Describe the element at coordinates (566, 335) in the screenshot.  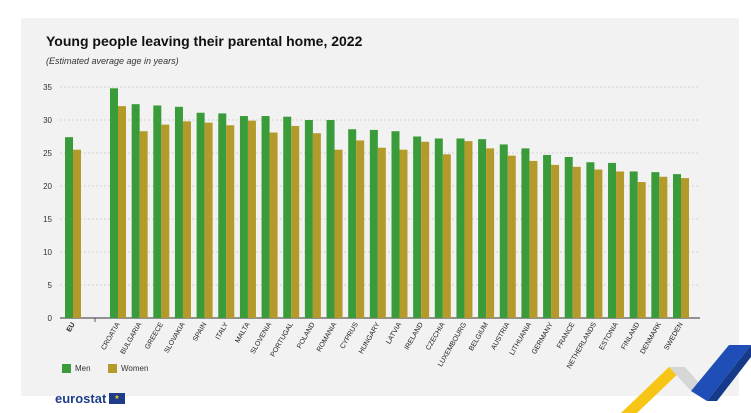
I see `x-tick-label: FRANCE` at that location.